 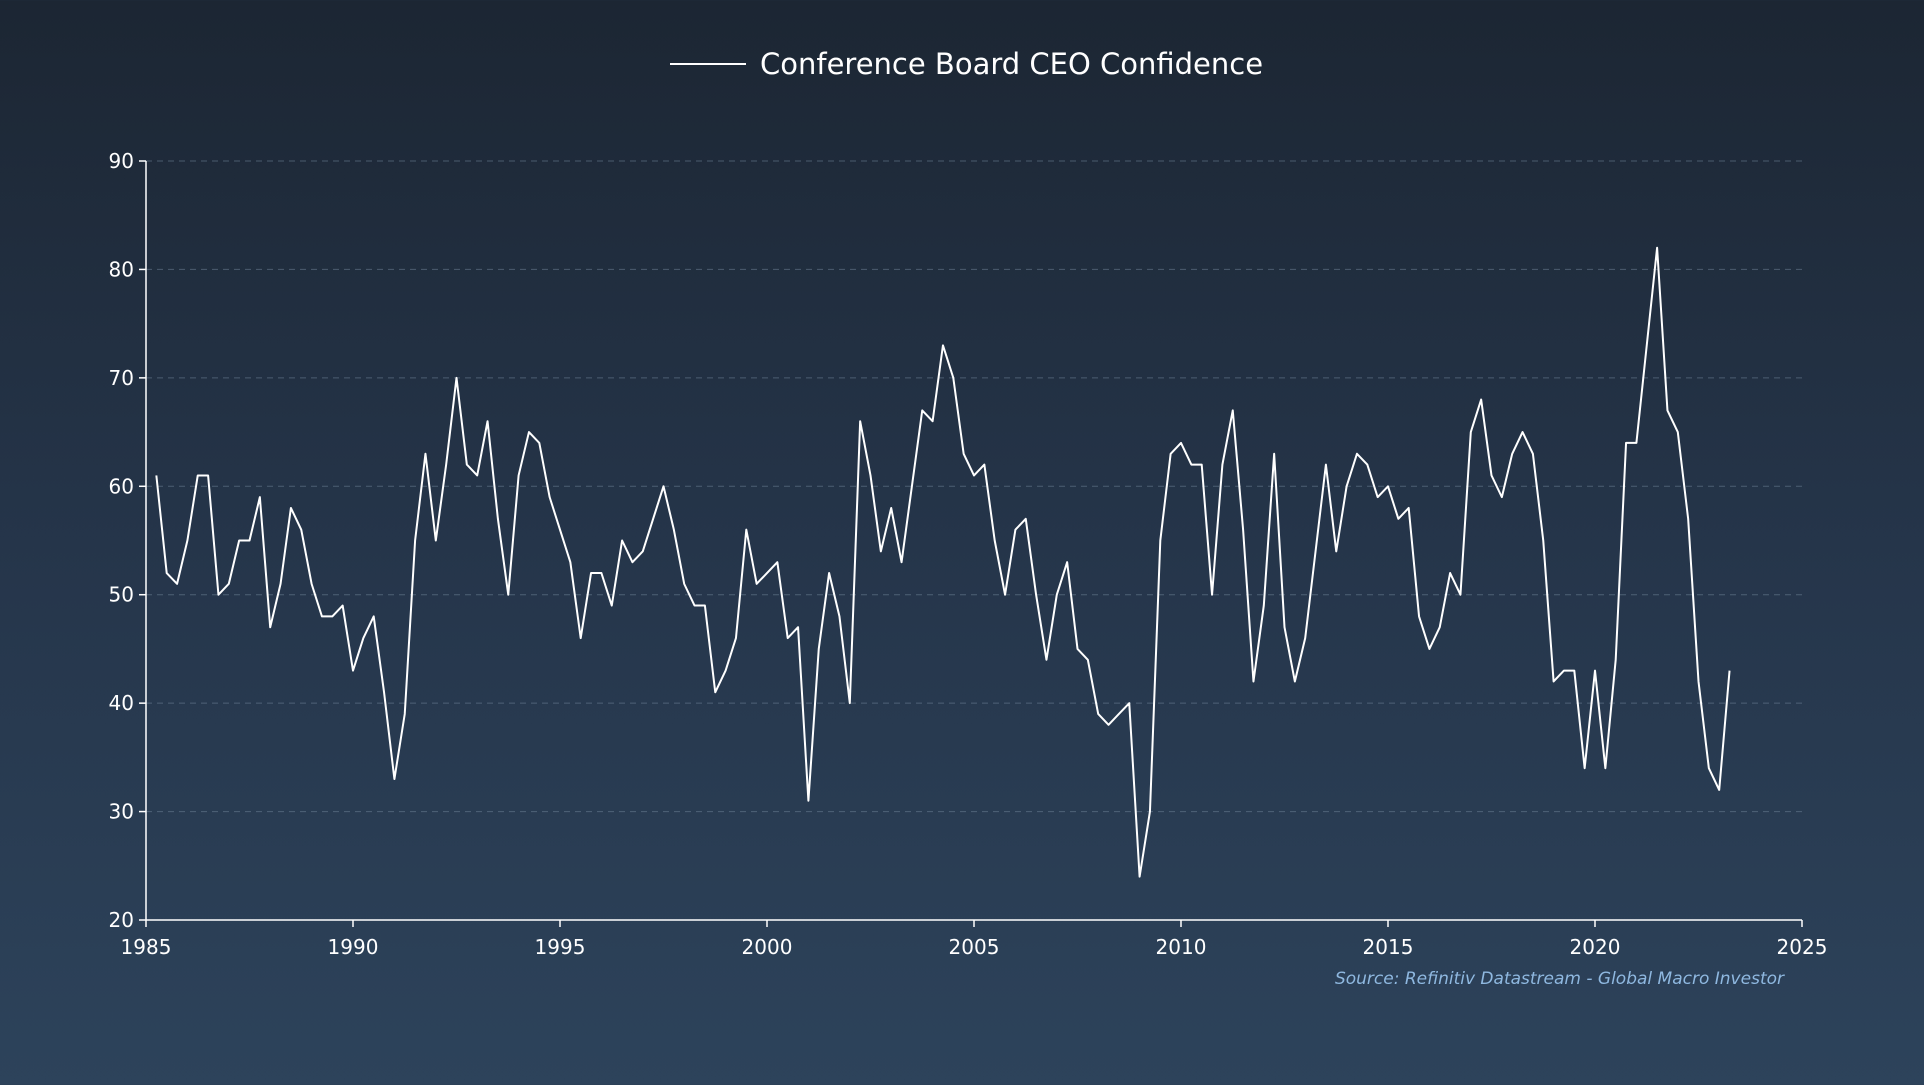 I want to click on x-tick-label: 2025, so click(x=1802, y=947).